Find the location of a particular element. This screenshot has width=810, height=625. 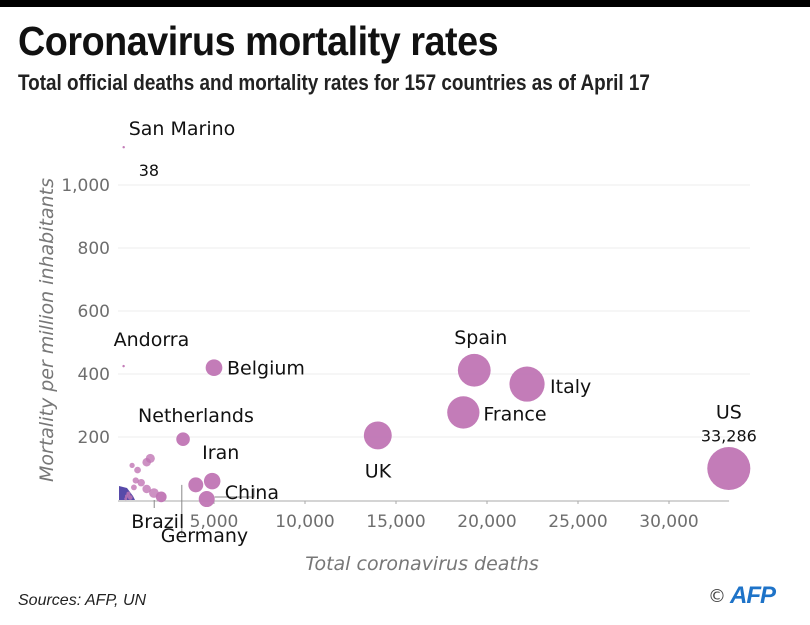

leader-lines is located at coordinates (204, 509).